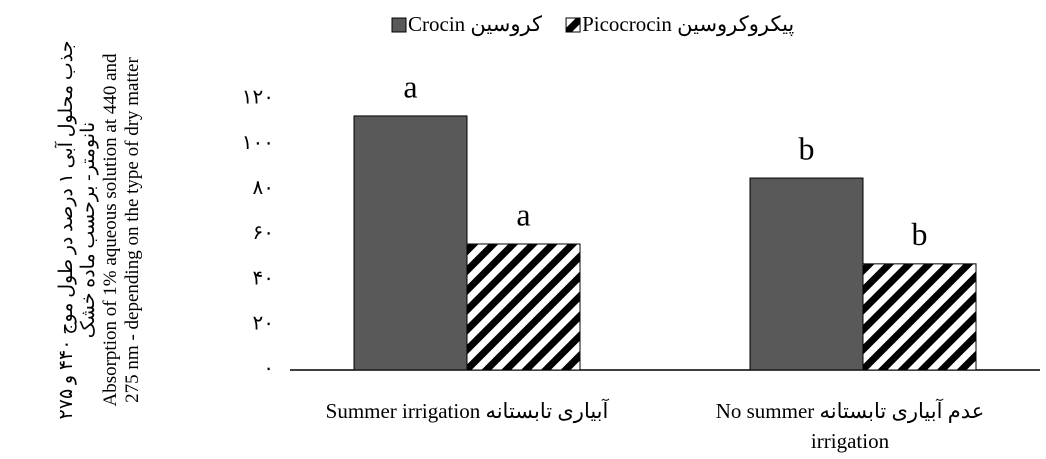 This screenshot has height=459, width=1046. What do you see at coordinates (467, 411) in the screenshot?
I see `category-label: Summer irrigation آبیاری تابستانه` at bounding box center [467, 411].